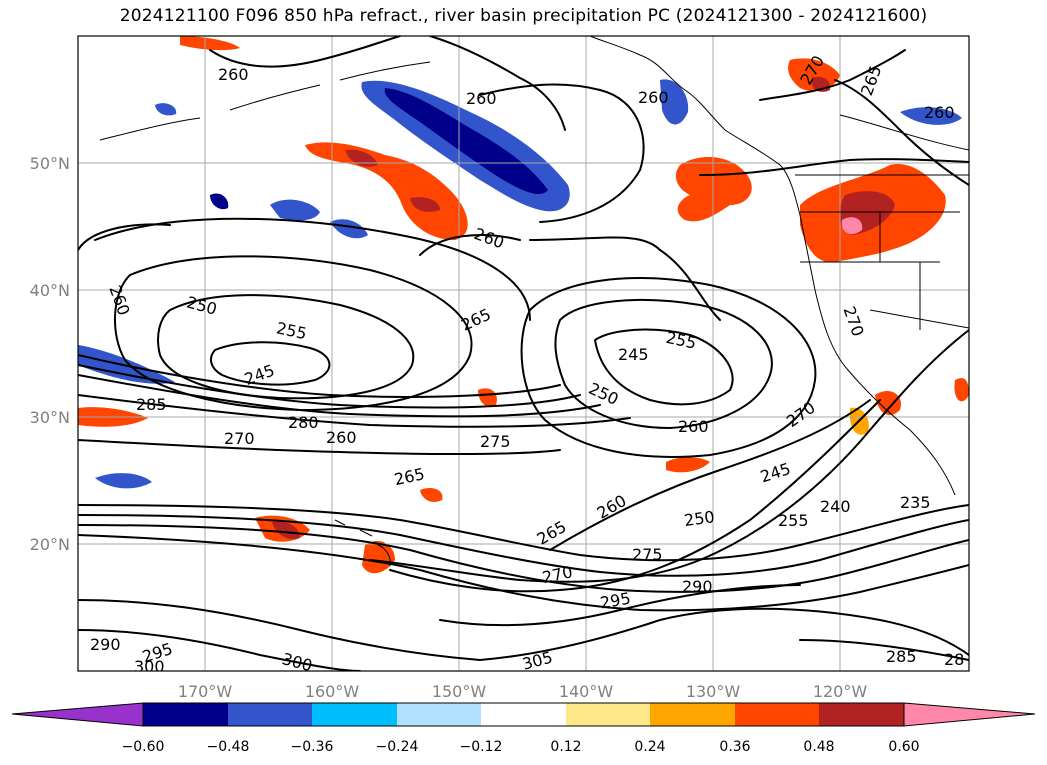  Describe the element at coordinates (303, 422) in the screenshot. I see `contour-label: 280` at that location.